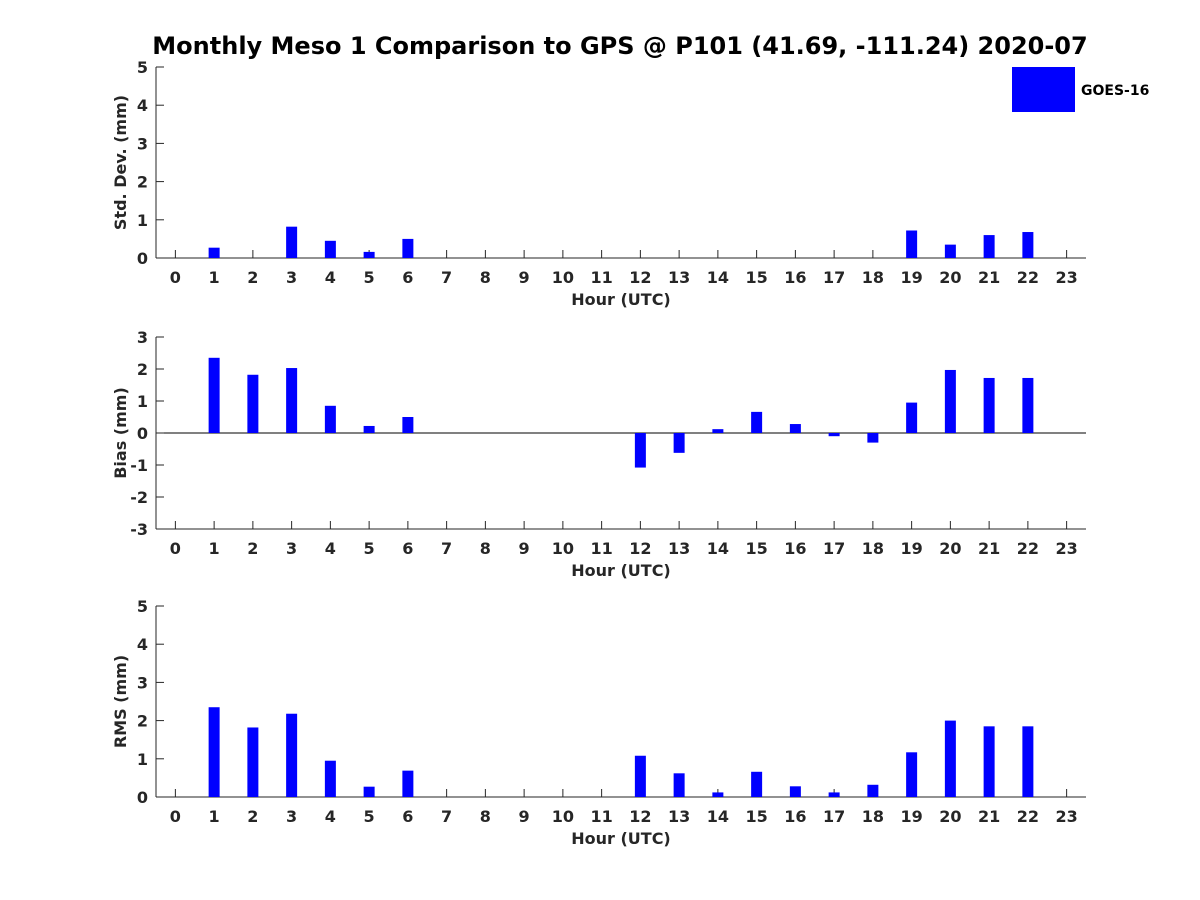  Describe the element at coordinates (1080, 89) in the screenshot. I see `legend: GOES-16` at that location.